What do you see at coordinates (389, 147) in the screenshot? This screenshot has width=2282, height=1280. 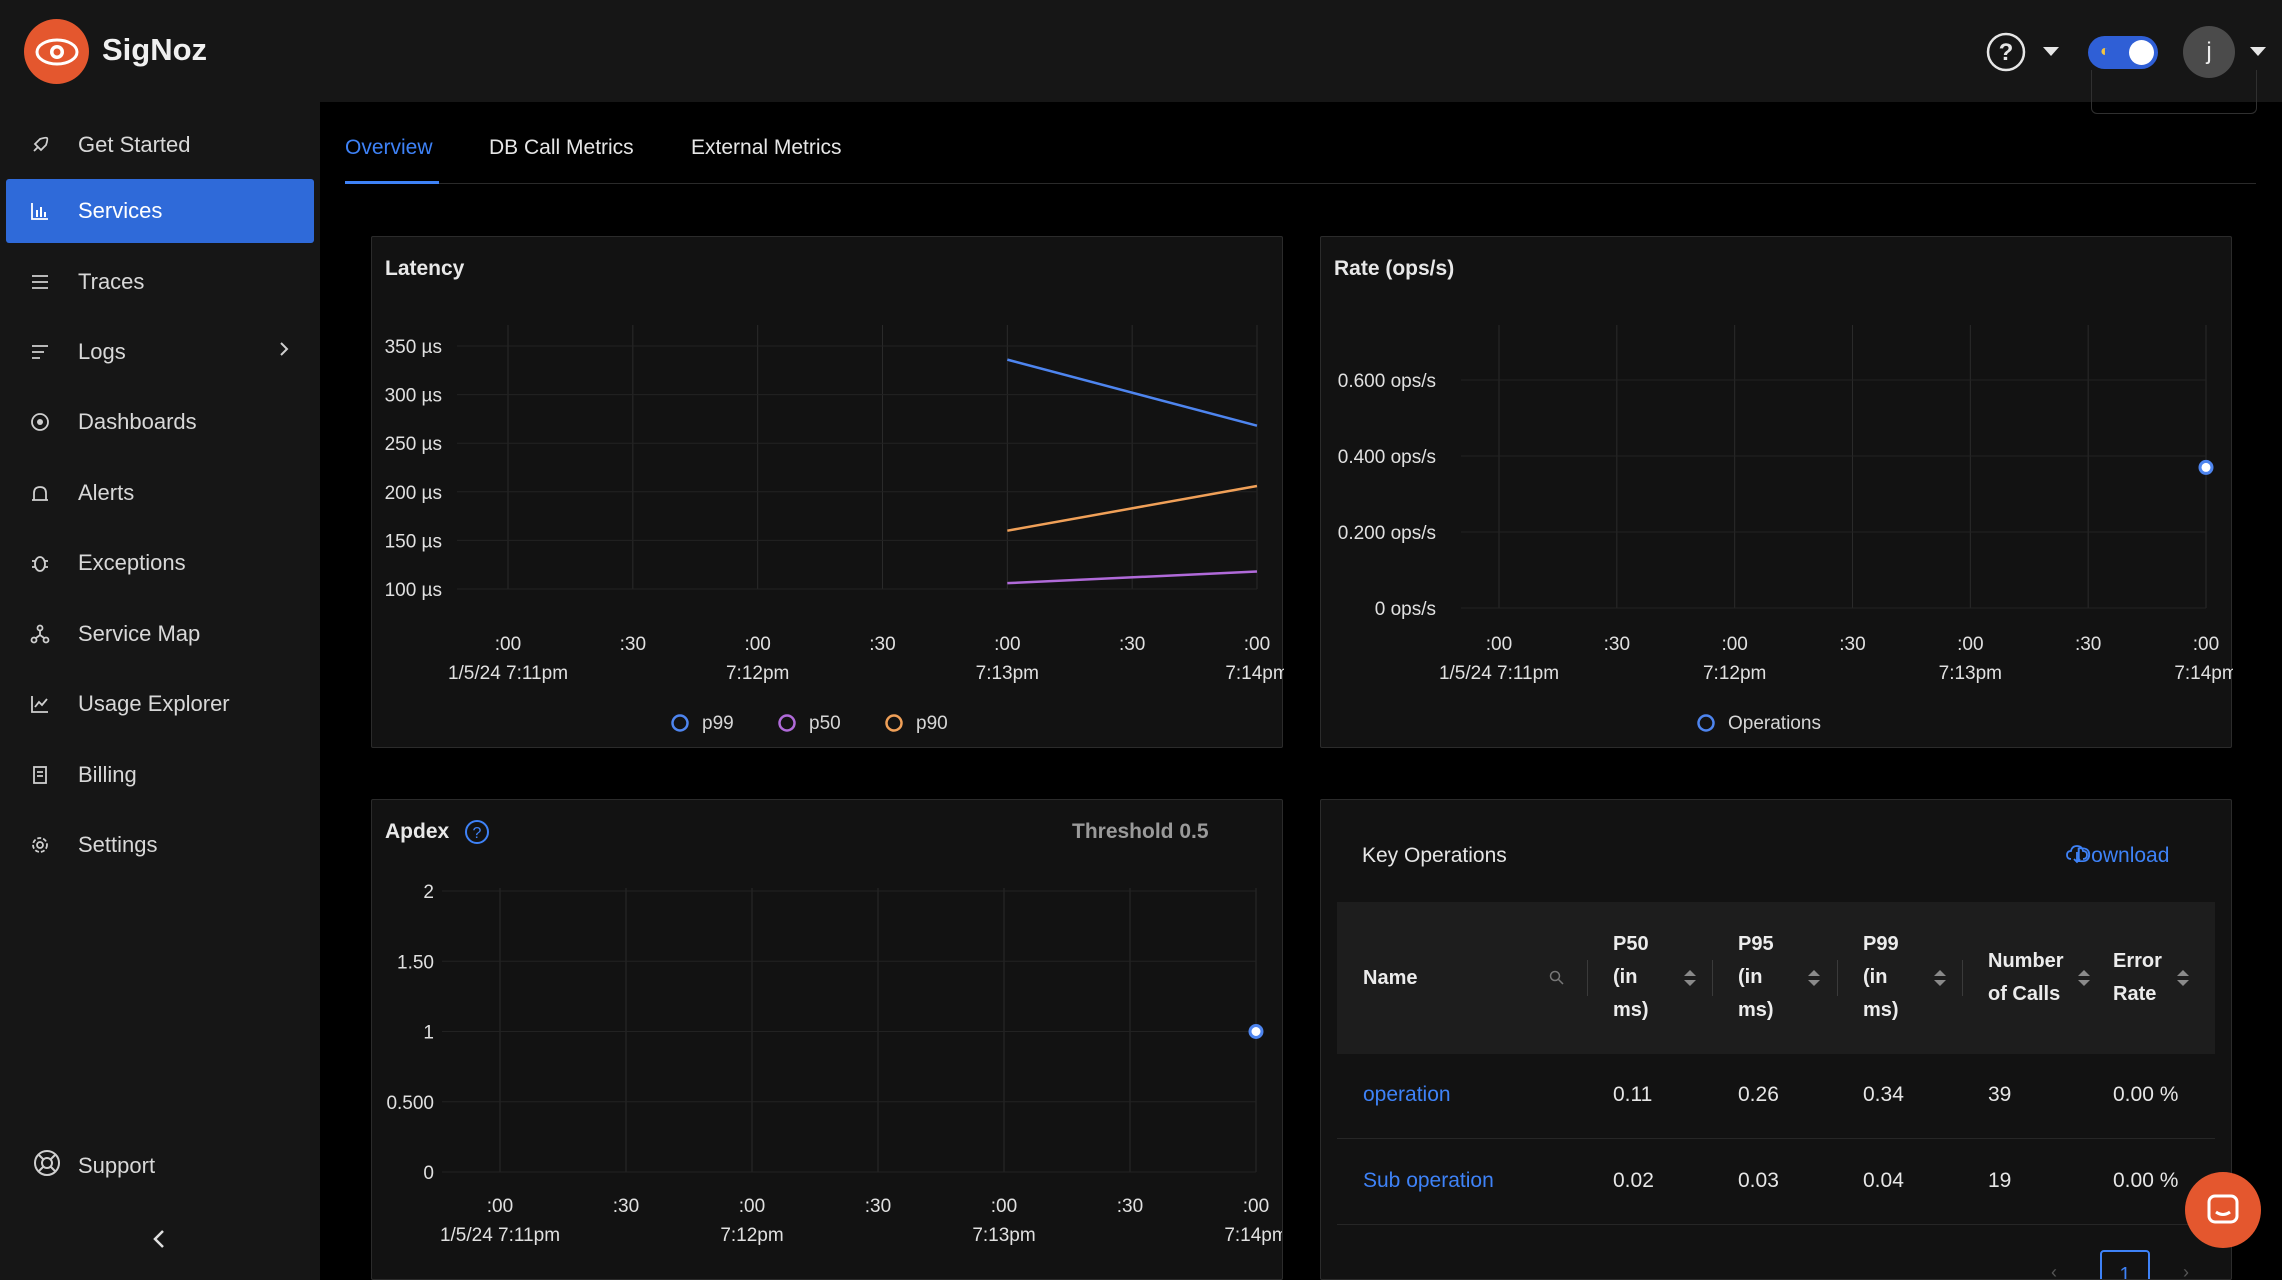 I see `tab-overview: Overview` at bounding box center [389, 147].